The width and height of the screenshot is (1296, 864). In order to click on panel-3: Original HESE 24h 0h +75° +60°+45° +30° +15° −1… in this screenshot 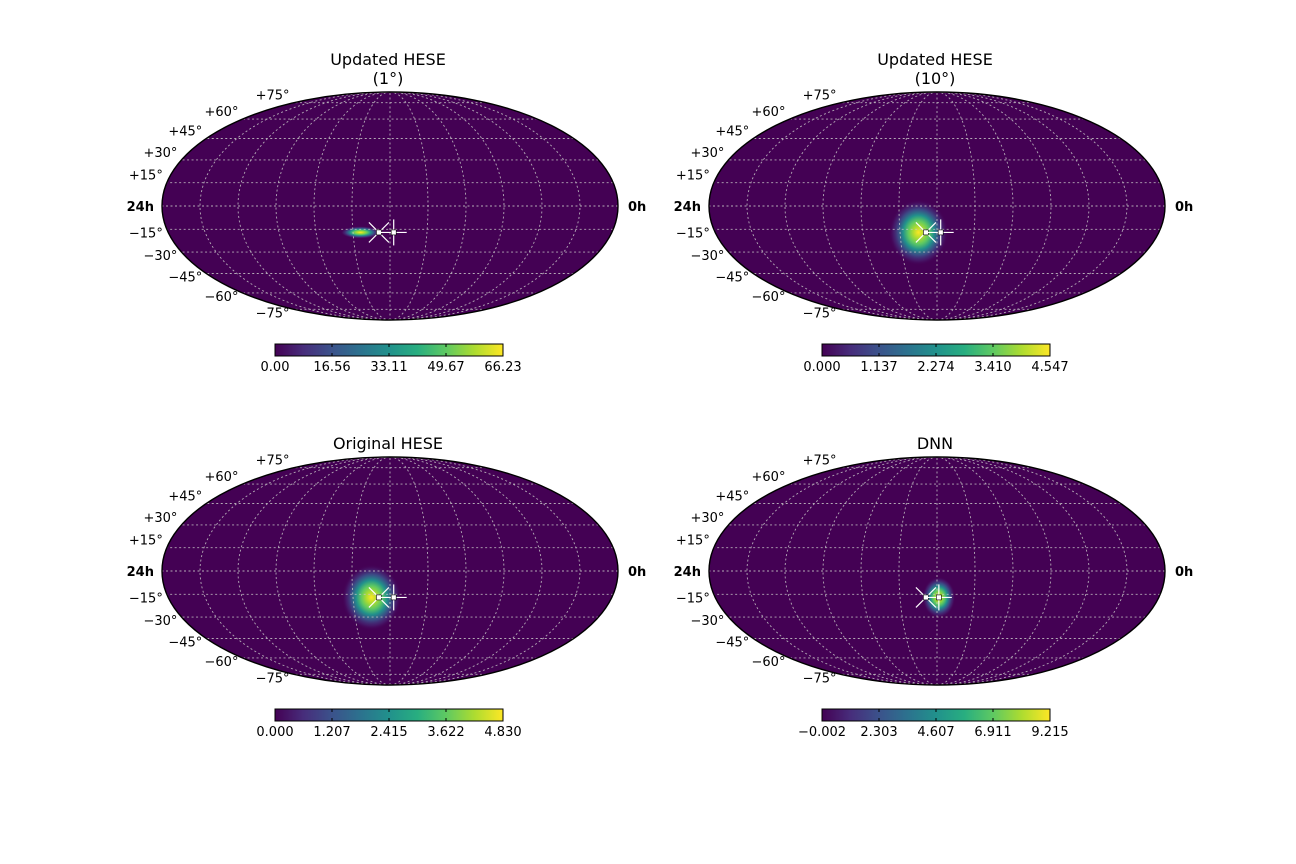, I will do `click(387, 587)`.